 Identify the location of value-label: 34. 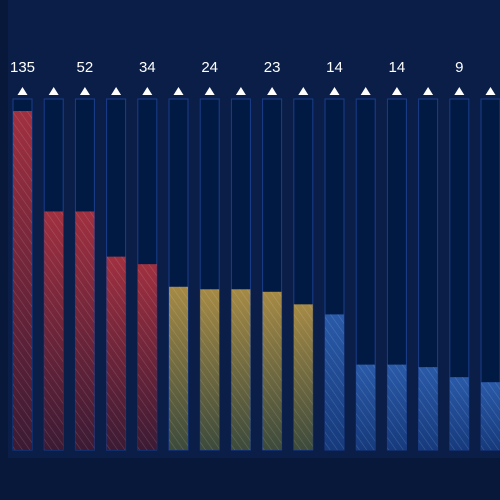
(147, 67).